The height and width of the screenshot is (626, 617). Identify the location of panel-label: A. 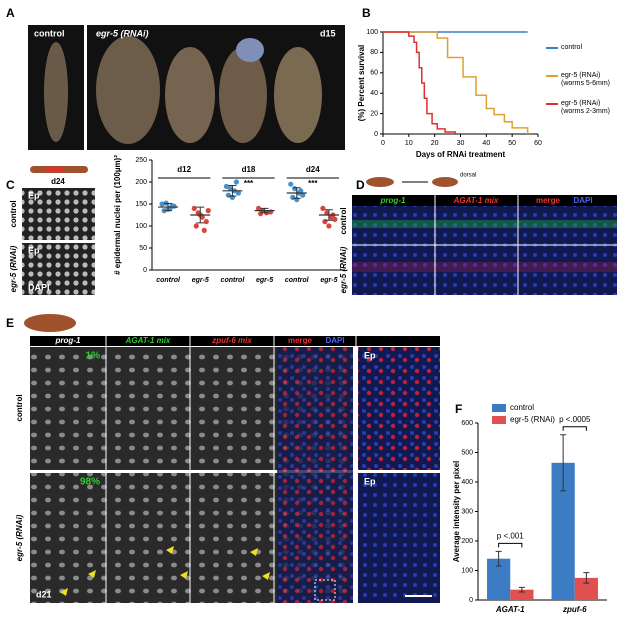
(10, 13).